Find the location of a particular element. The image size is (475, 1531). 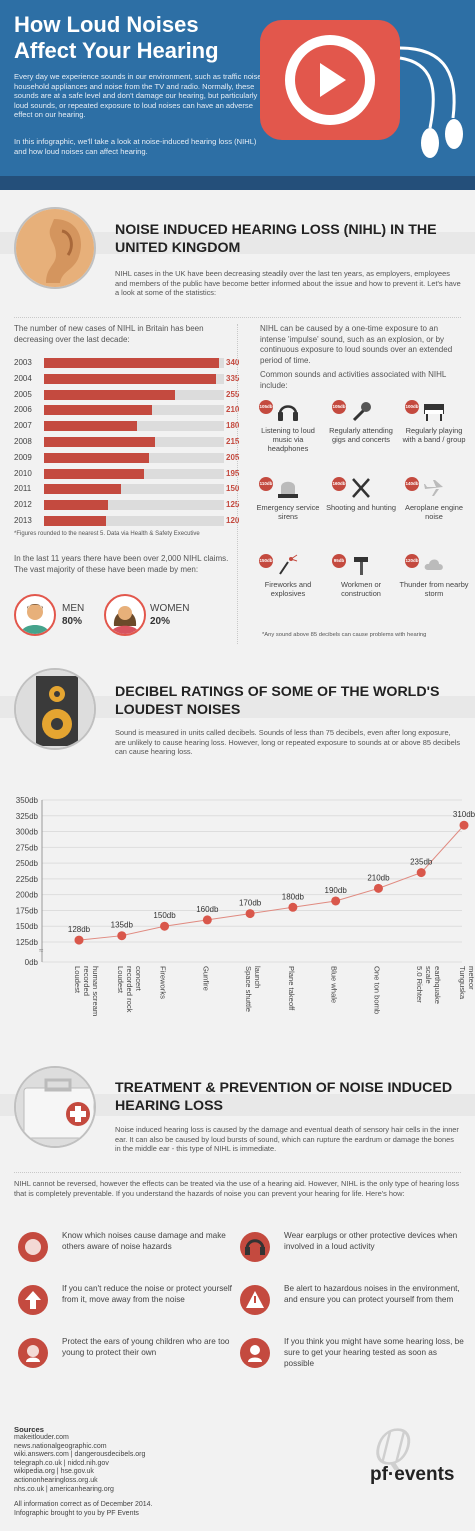

bar-value-label: 210 is located at coordinates (233, 410).